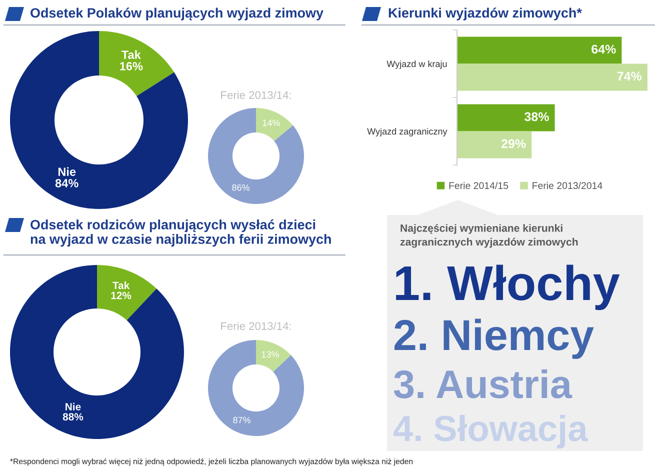 The width and height of the screenshot is (655, 470). What do you see at coordinates (416, 64) in the screenshot?
I see `y-tick-label: Wyjazd w kraju` at bounding box center [416, 64].